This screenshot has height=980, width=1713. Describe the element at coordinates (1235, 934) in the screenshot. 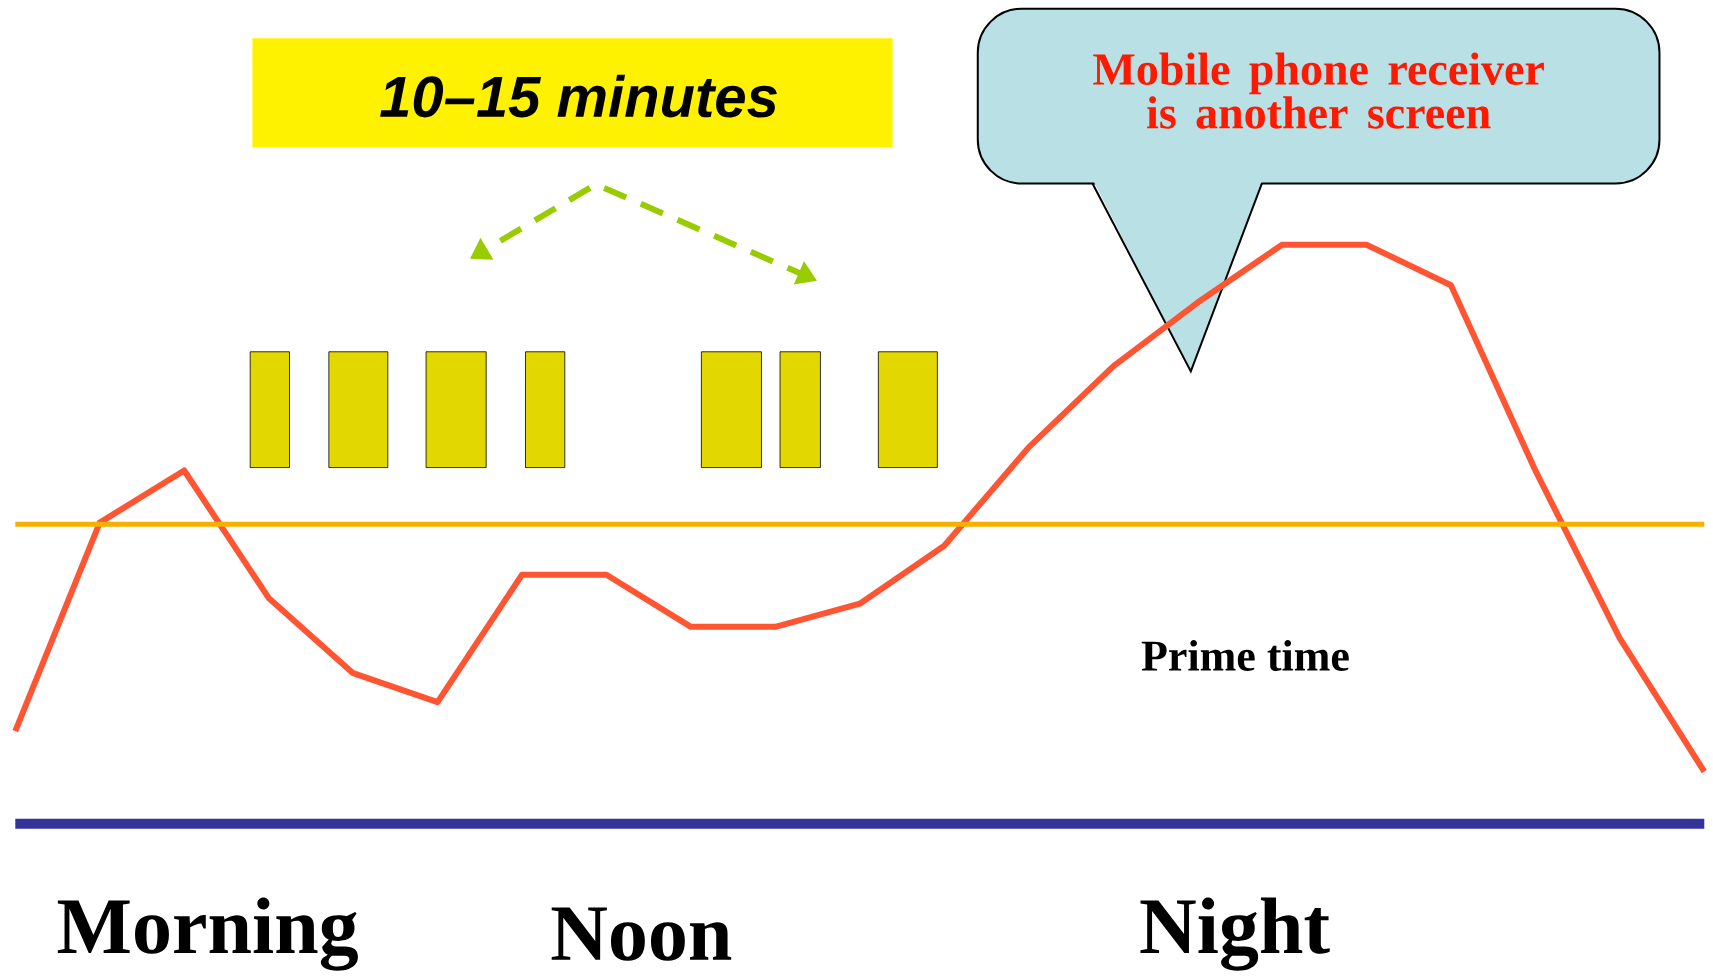

I see `text: Night` at that location.